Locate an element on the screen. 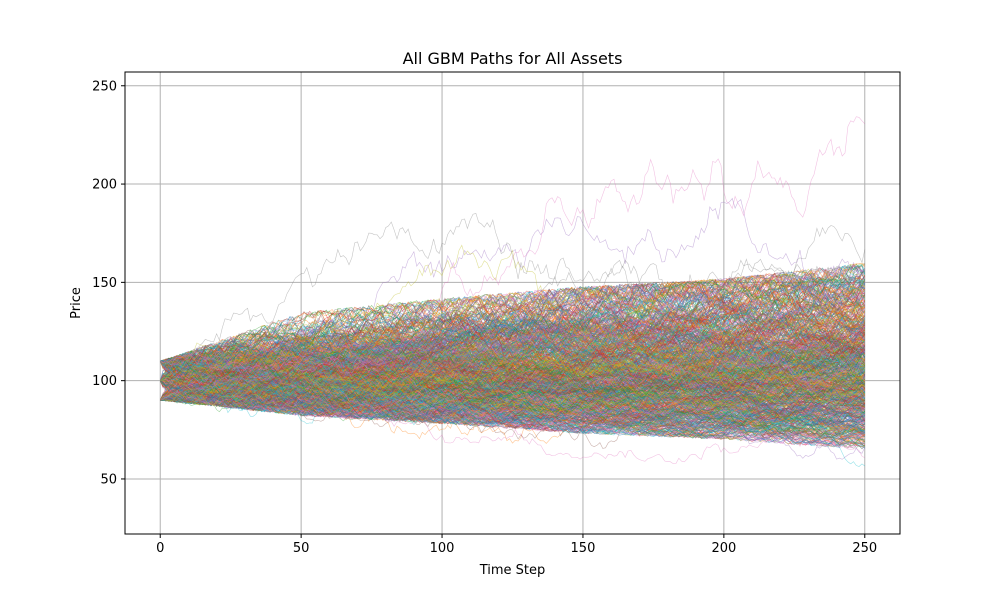 Image resolution: width=1000 pixels, height=604 pixels. y-tick-label: 250 is located at coordinates (104, 86).